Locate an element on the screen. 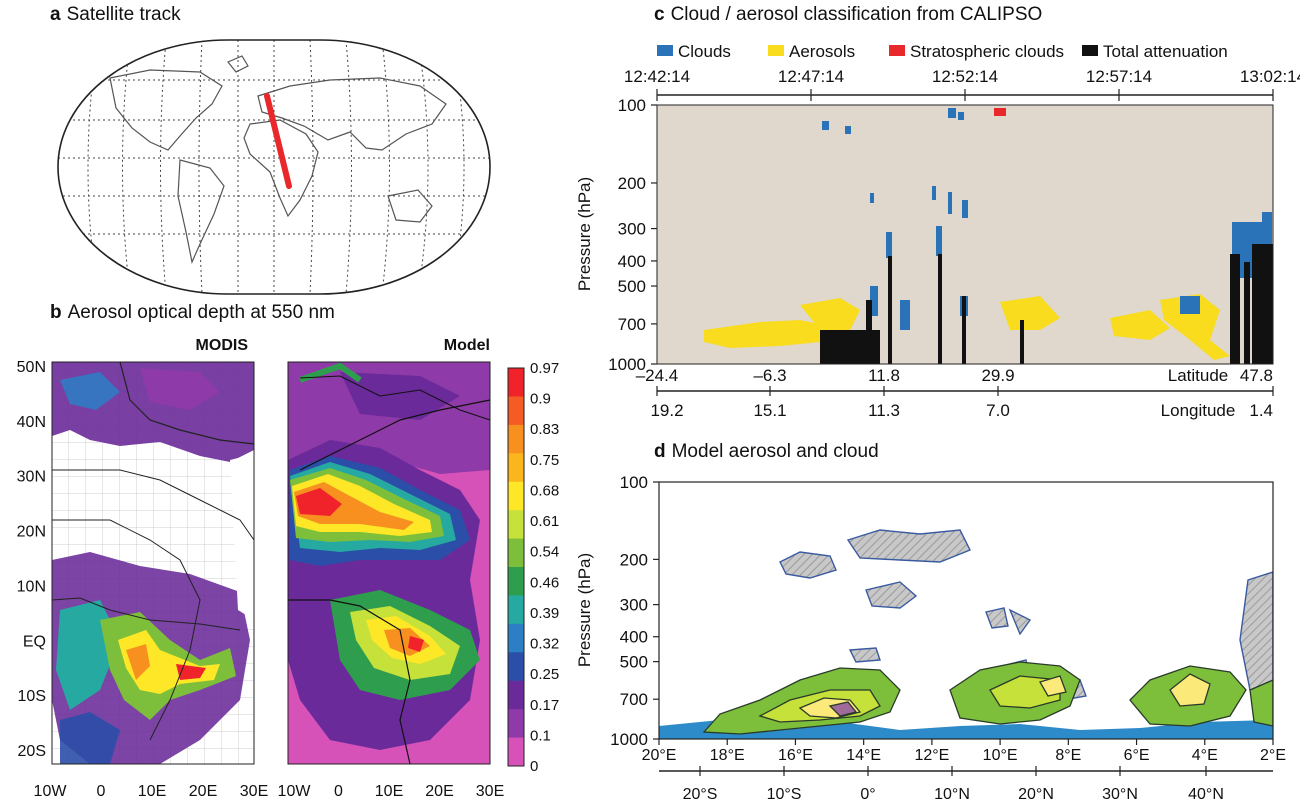 This screenshot has width=1300, height=806. modis-lon-tick-label: 30E is located at coordinates (254, 791).